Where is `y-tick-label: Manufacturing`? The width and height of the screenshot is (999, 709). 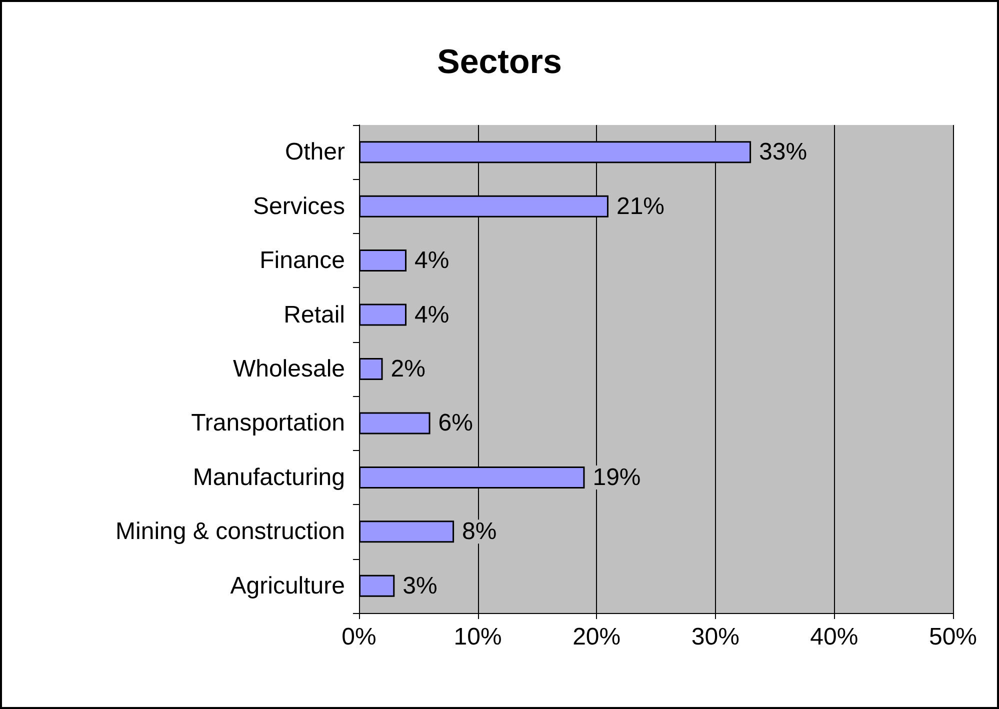 y-tick-label: Manufacturing is located at coordinates (268, 477).